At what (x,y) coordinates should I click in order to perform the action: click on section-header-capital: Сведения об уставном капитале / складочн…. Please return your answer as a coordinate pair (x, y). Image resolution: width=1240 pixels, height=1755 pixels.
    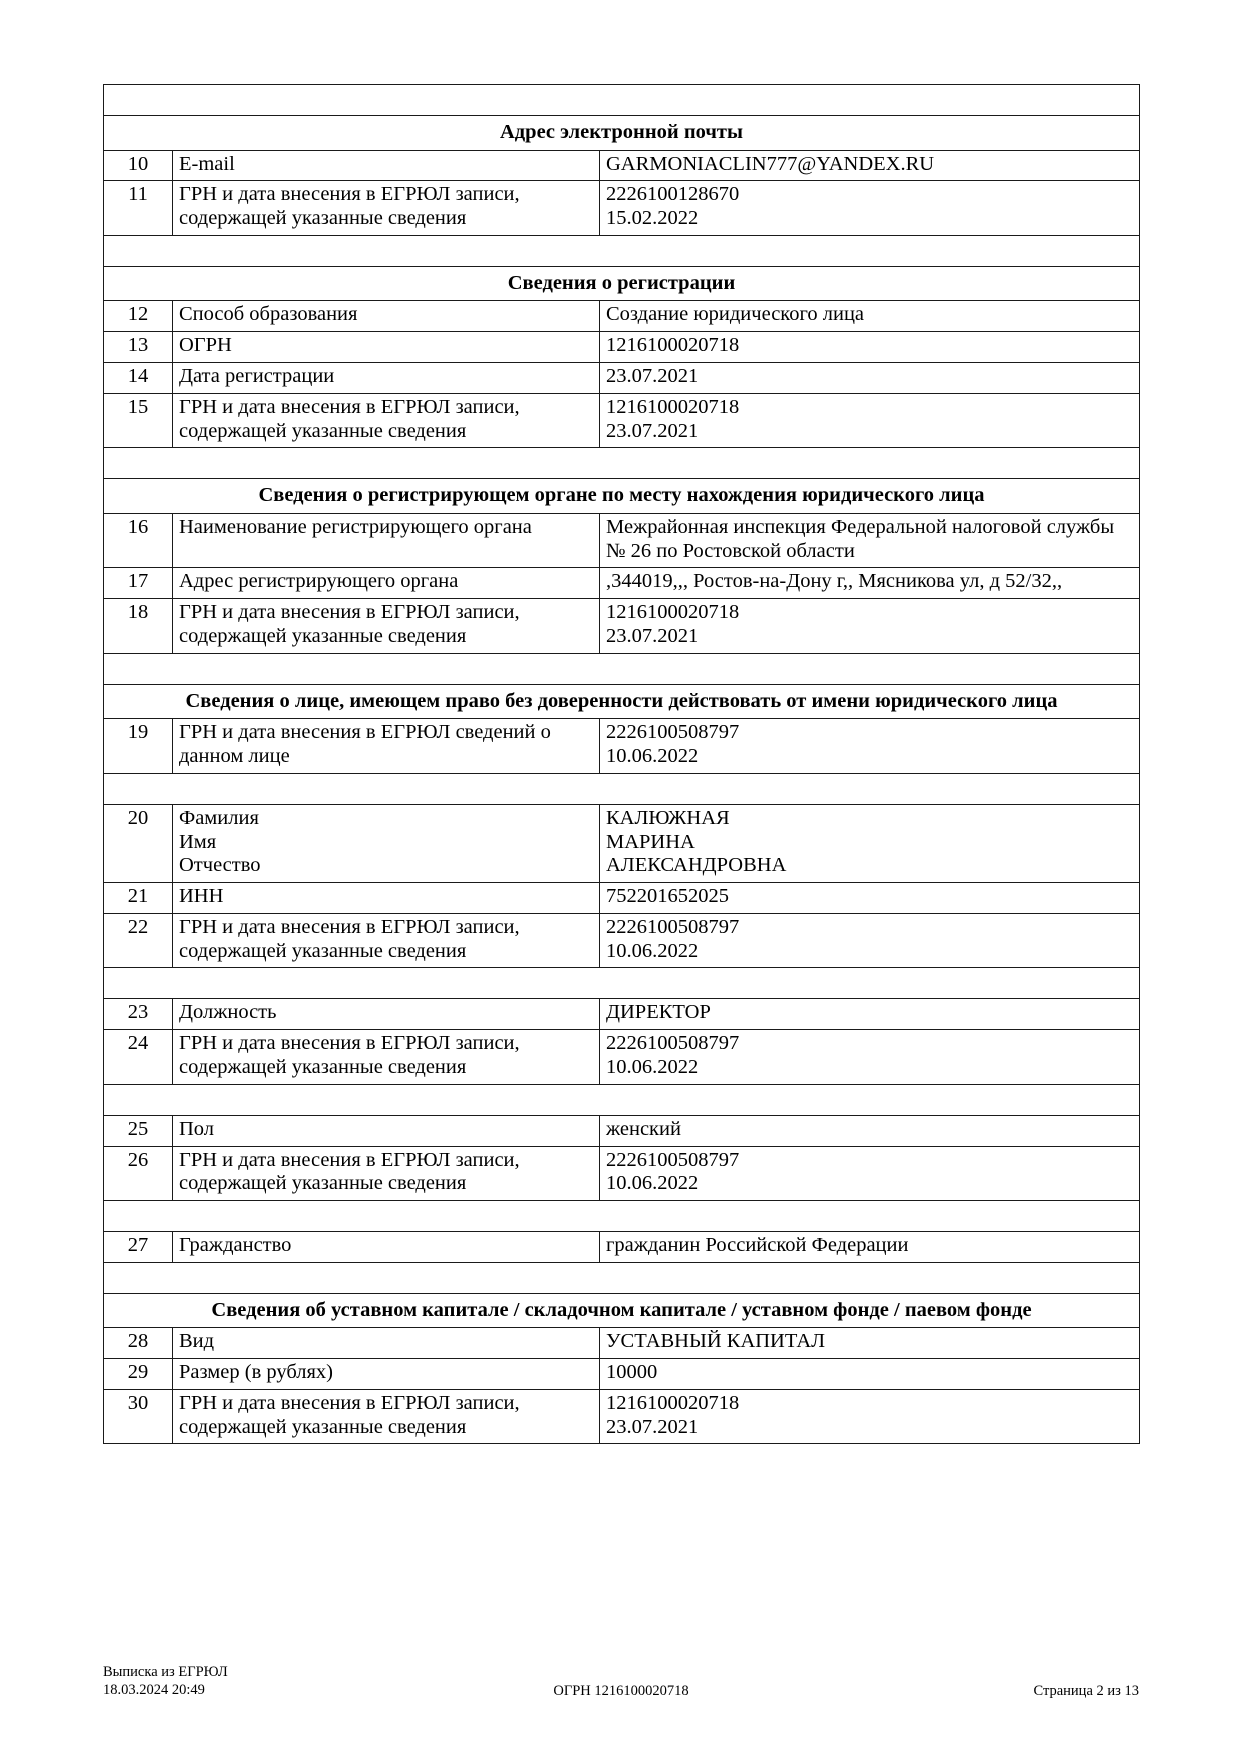
    Looking at the image, I should click on (621, 1310).